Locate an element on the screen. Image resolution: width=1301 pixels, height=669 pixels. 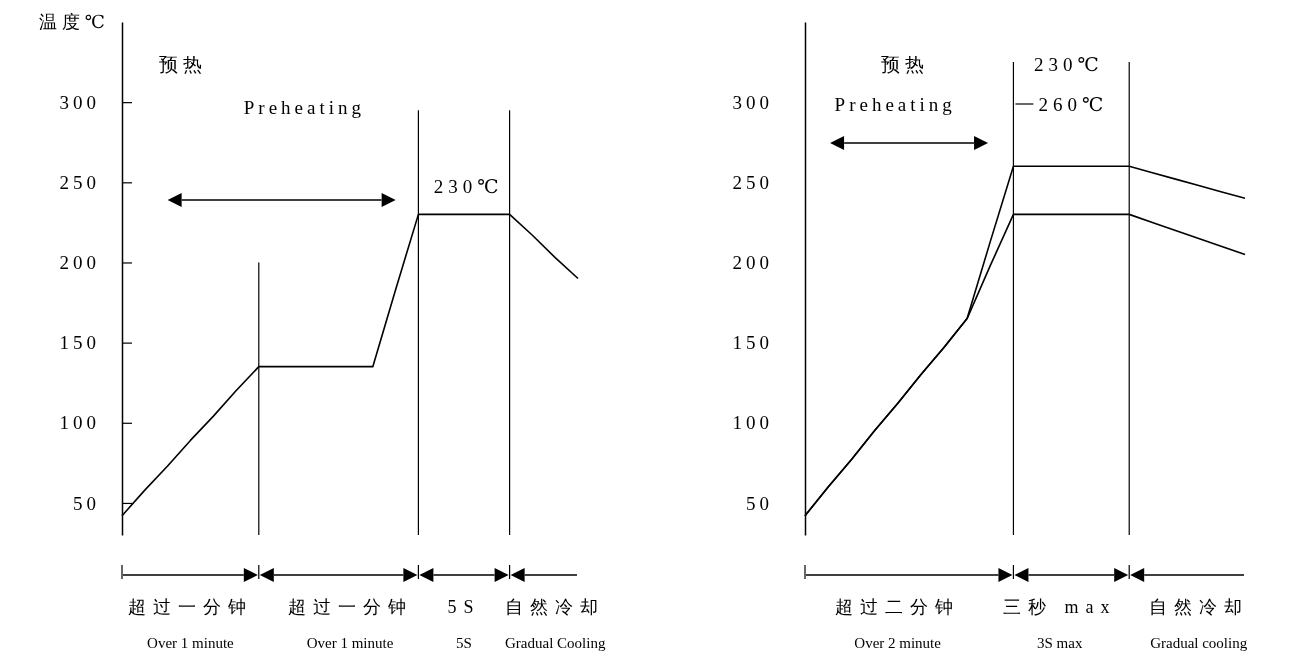
x-tick-label: 自然冷却 Gradual Cooling is located at coordinates (555, 624).